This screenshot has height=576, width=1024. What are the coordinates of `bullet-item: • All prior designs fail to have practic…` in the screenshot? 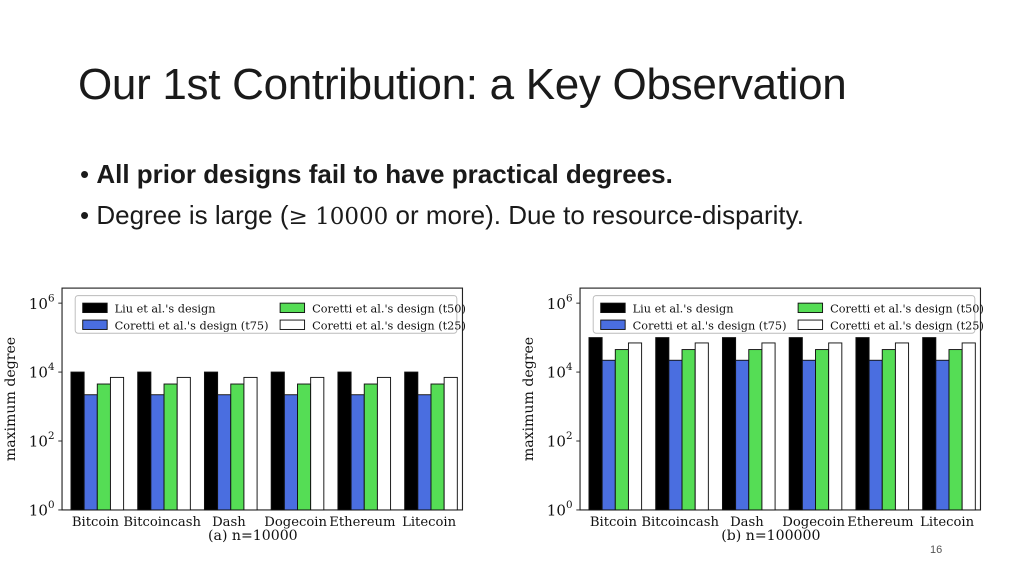 It's located at (376, 174).